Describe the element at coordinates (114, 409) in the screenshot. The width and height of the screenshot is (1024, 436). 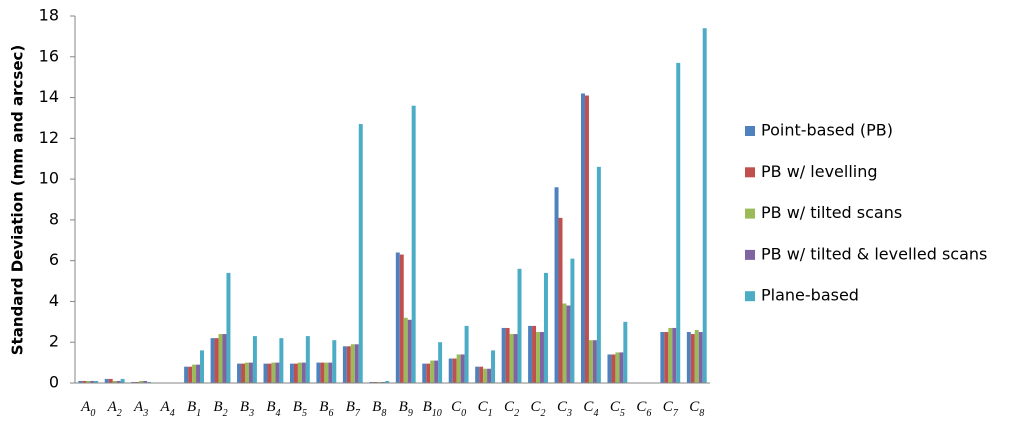
I see `x-tick-label: A2` at that location.